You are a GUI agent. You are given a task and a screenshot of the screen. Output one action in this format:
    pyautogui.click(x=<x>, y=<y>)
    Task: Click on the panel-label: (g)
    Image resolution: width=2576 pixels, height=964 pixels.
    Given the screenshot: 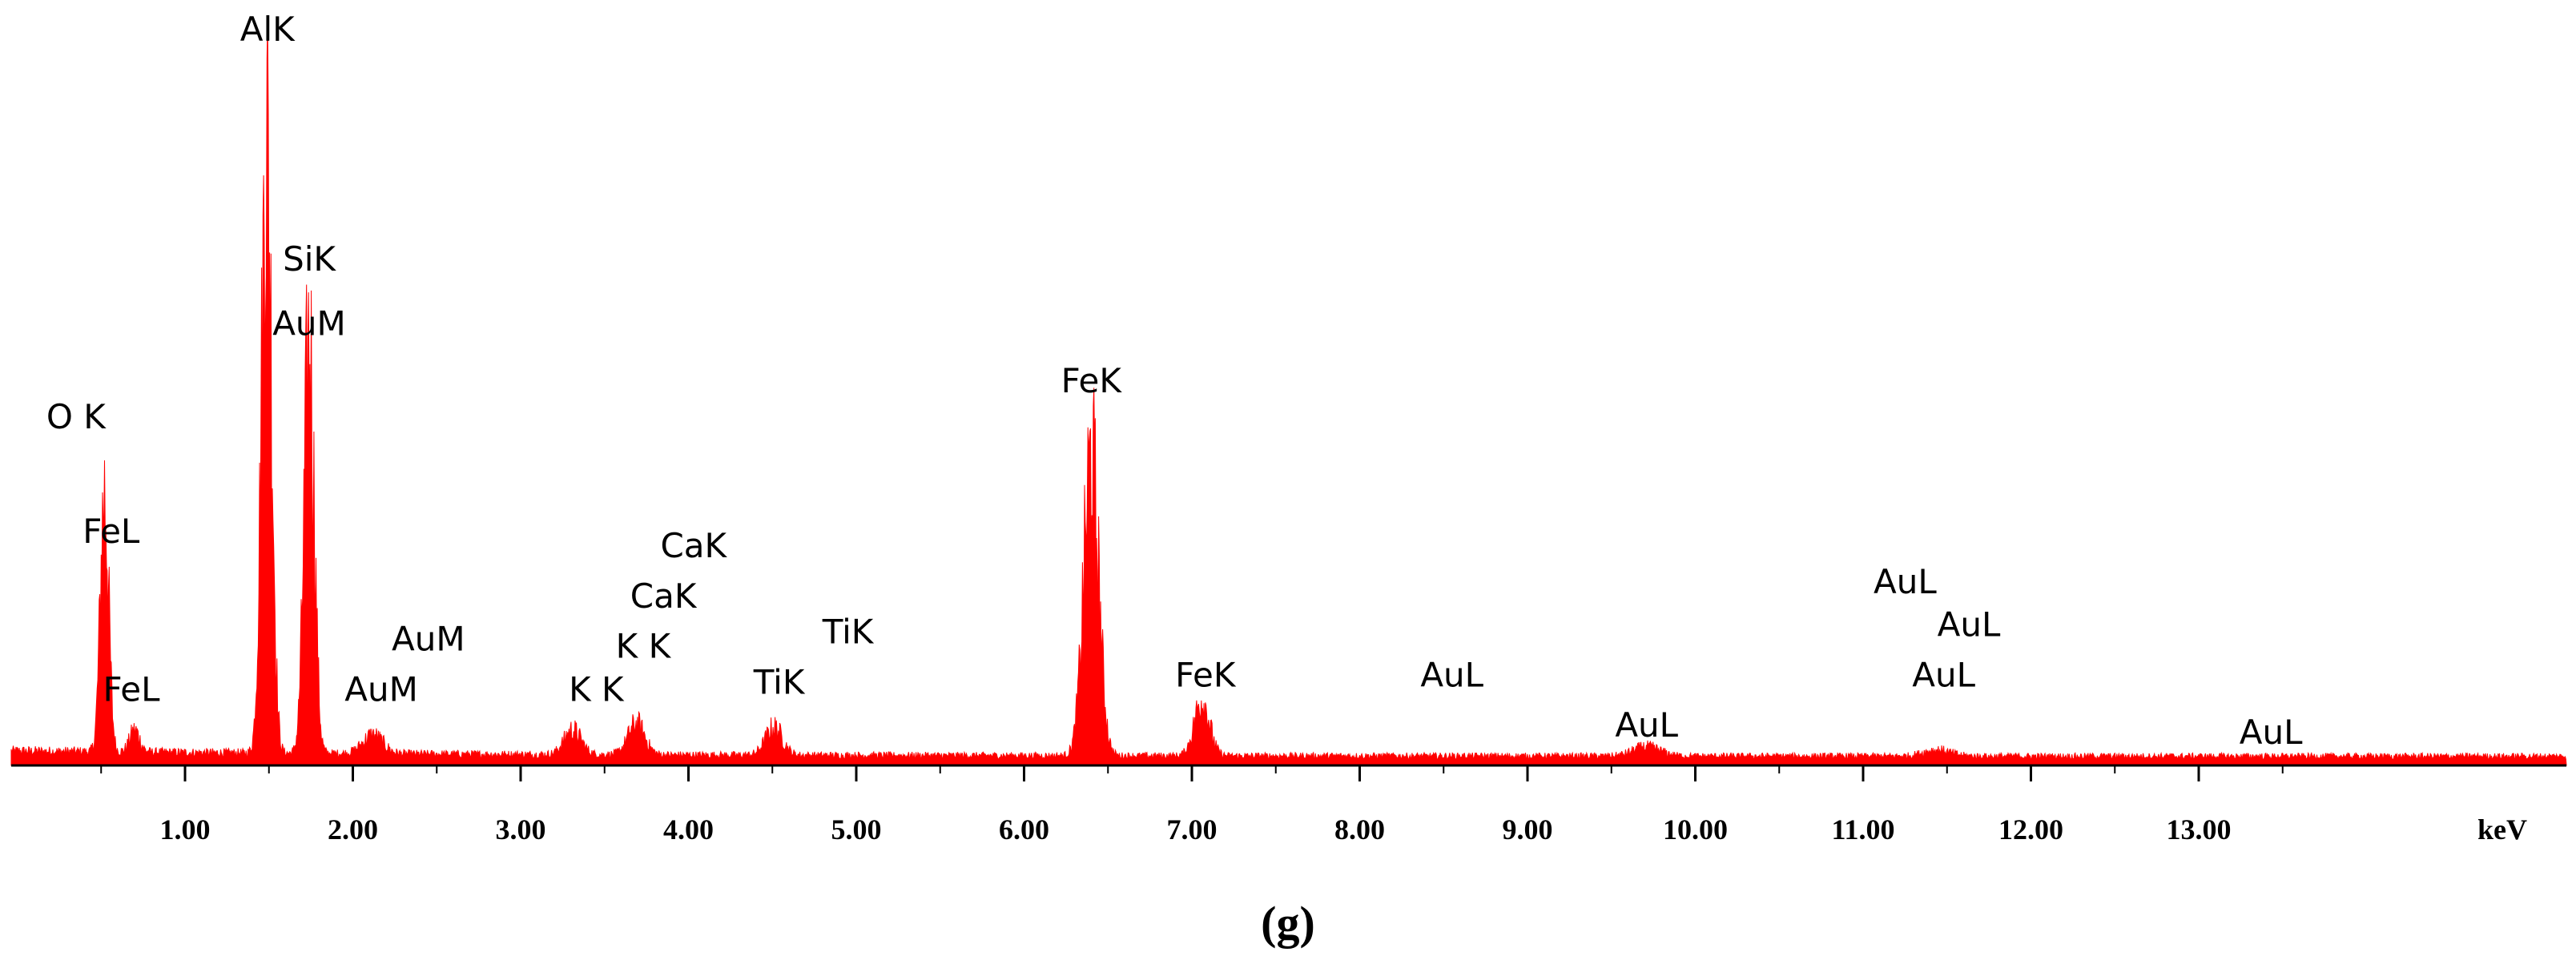 What is the action you would take?
    pyautogui.click(x=1288, y=923)
    